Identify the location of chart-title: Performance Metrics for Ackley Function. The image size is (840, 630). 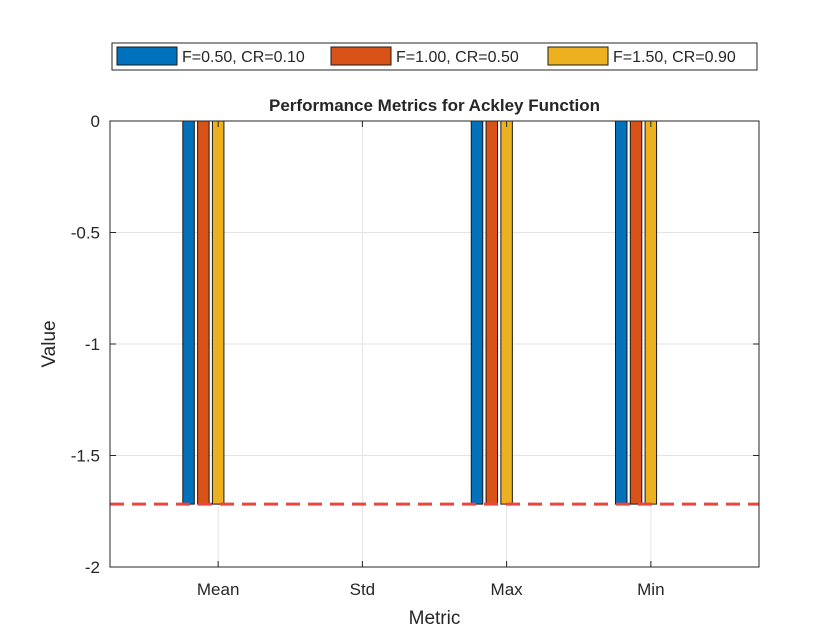
(434, 105).